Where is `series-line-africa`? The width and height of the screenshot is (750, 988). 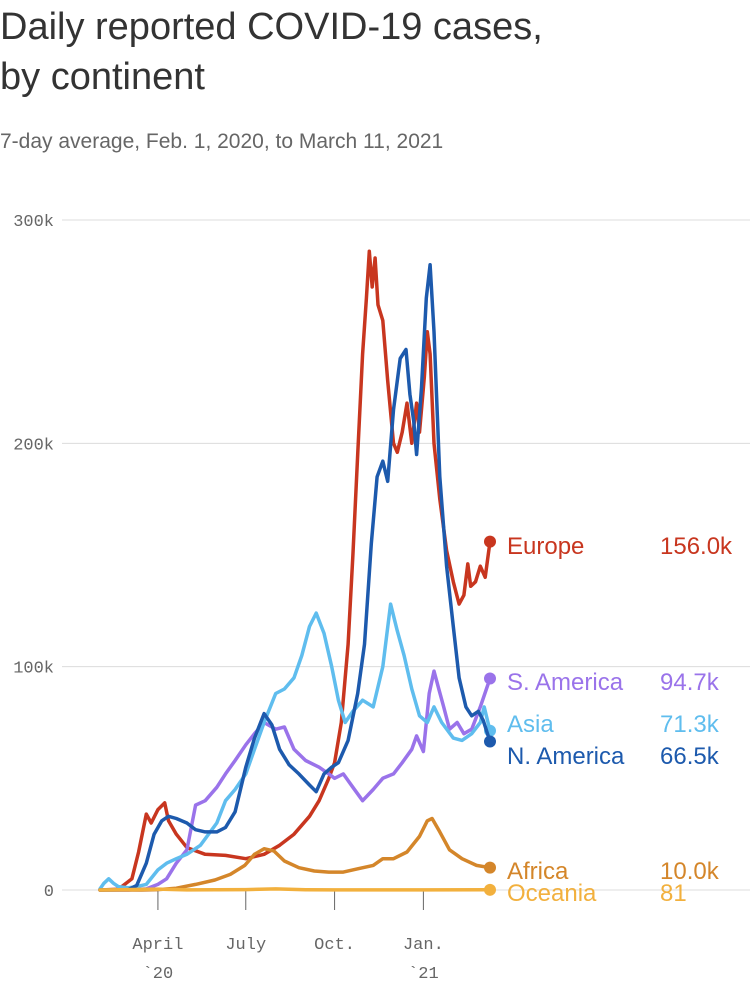
series-line-africa is located at coordinates (295, 854).